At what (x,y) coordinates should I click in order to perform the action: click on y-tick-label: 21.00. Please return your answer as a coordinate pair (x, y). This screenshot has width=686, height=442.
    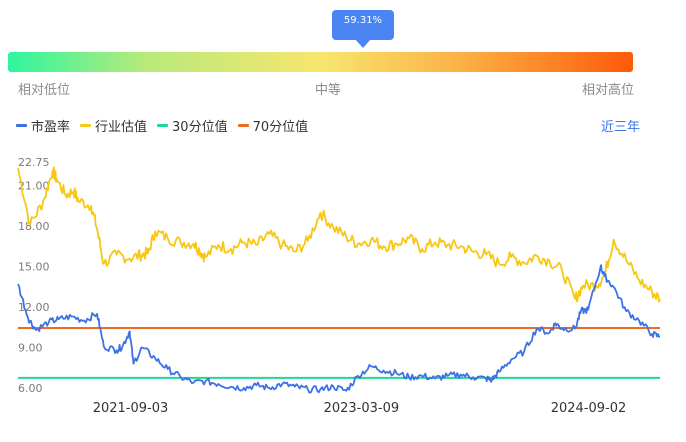
    Looking at the image, I should click on (34, 186).